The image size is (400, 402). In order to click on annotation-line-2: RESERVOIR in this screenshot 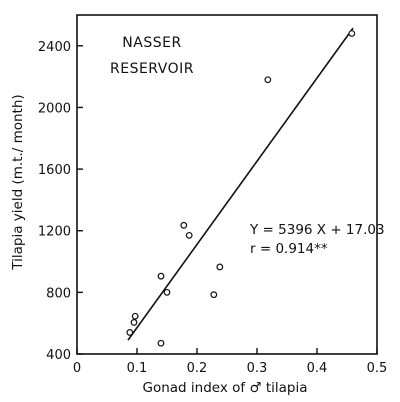, I will do `click(152, 69)`.